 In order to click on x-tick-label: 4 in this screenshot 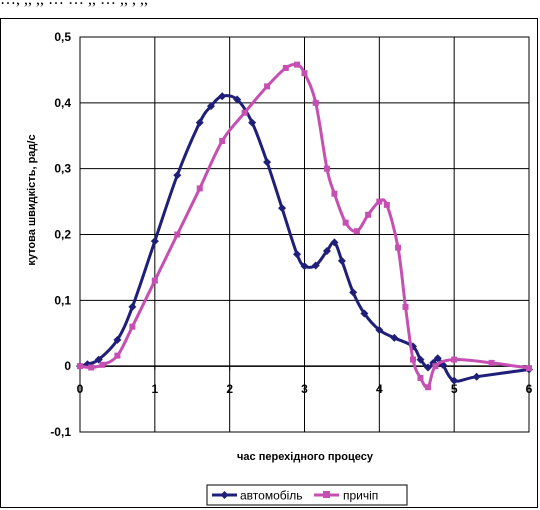, I will do `click(379, 389)`.